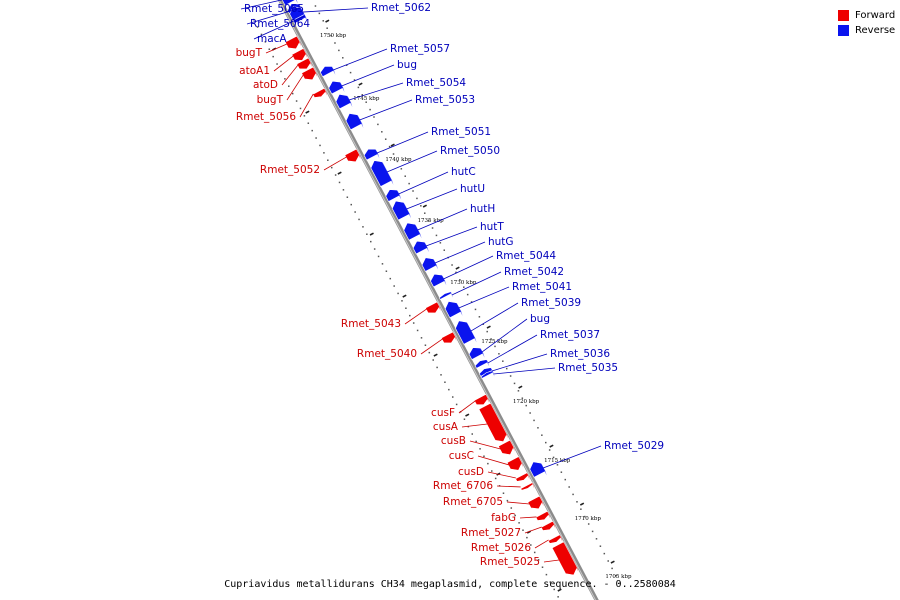 The height and width of the screenshot is (600, 900). What do you see at coordinates (463, 172) in the screenshot?
I see `gene-label: hutC` at bounding box center [463, 172].